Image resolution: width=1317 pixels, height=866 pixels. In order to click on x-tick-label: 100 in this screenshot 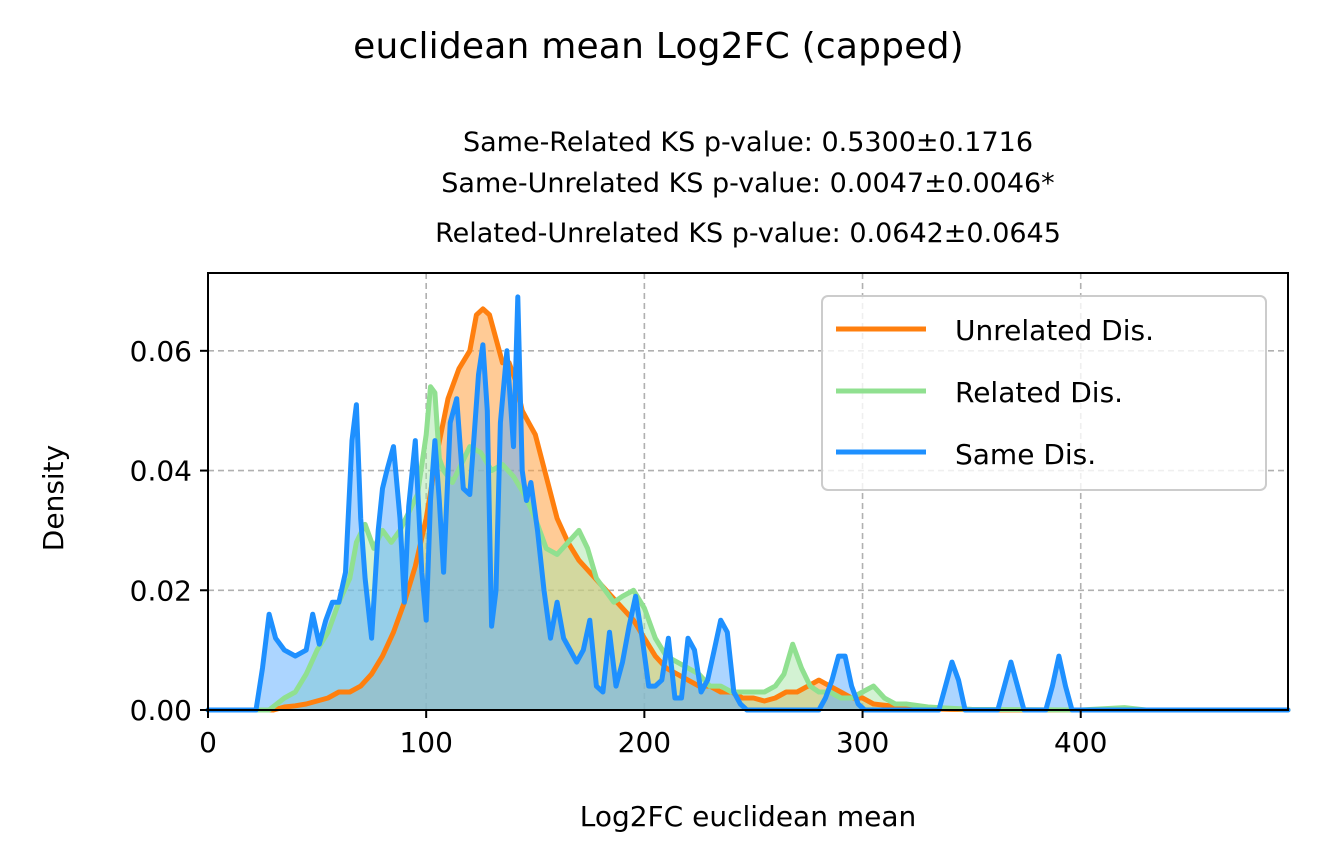, I will do `click(425, 742)`.